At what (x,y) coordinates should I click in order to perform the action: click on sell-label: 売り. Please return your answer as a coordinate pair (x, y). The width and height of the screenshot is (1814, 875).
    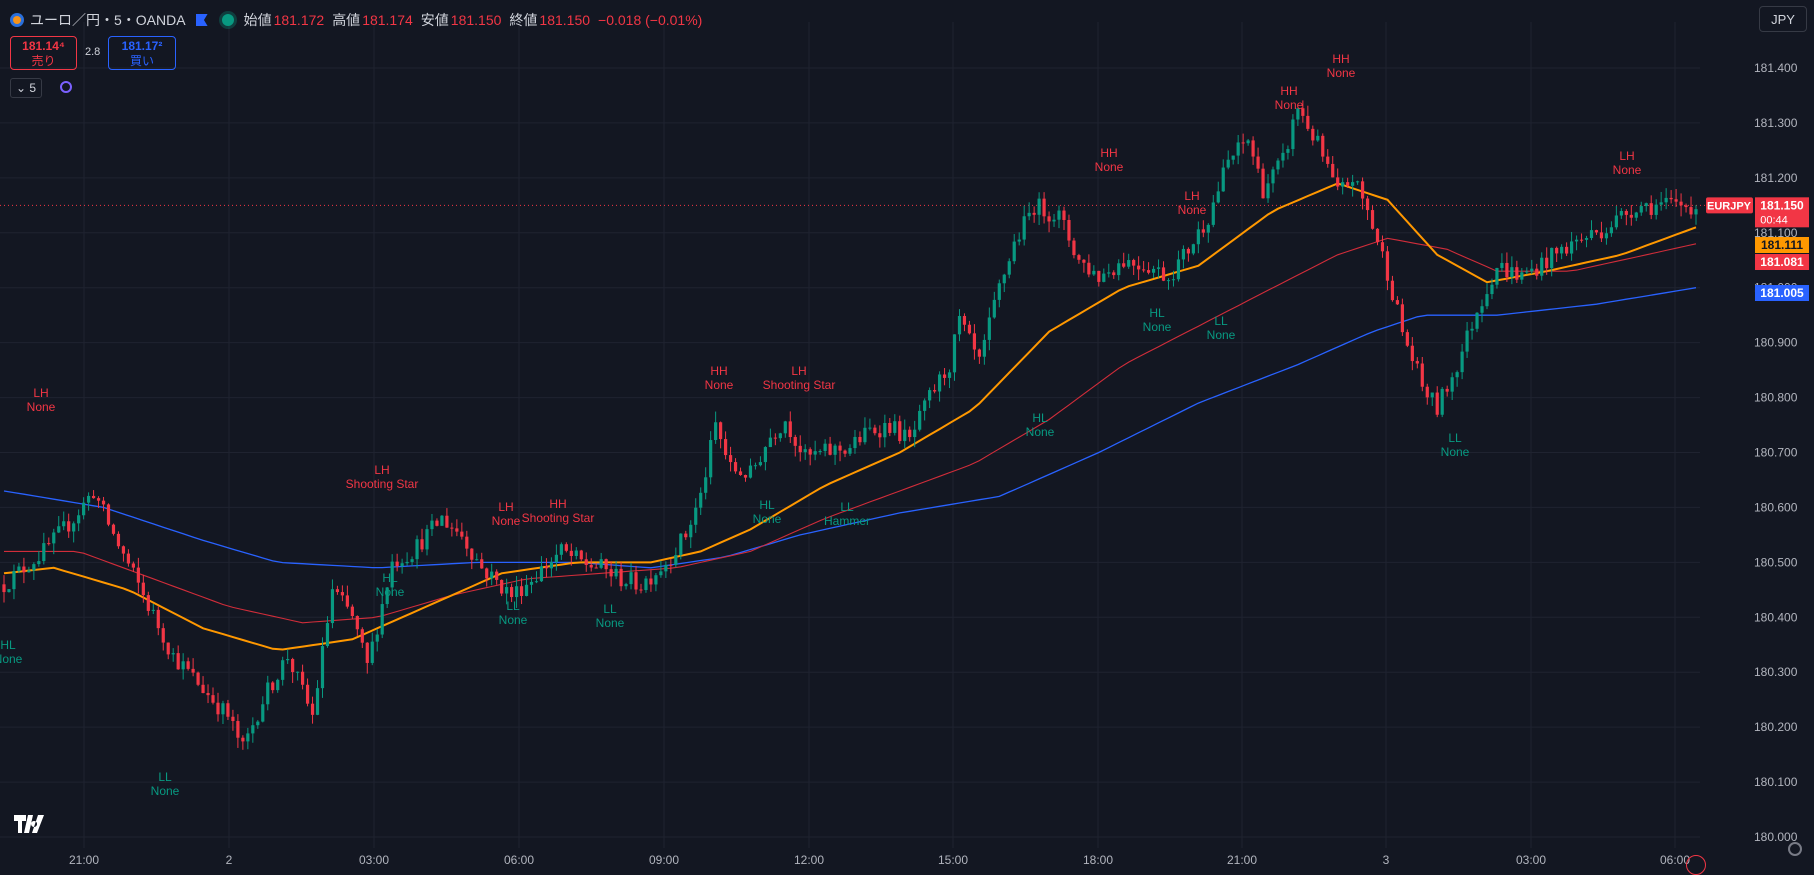
    Looking at the image, I should click on (43, 61).